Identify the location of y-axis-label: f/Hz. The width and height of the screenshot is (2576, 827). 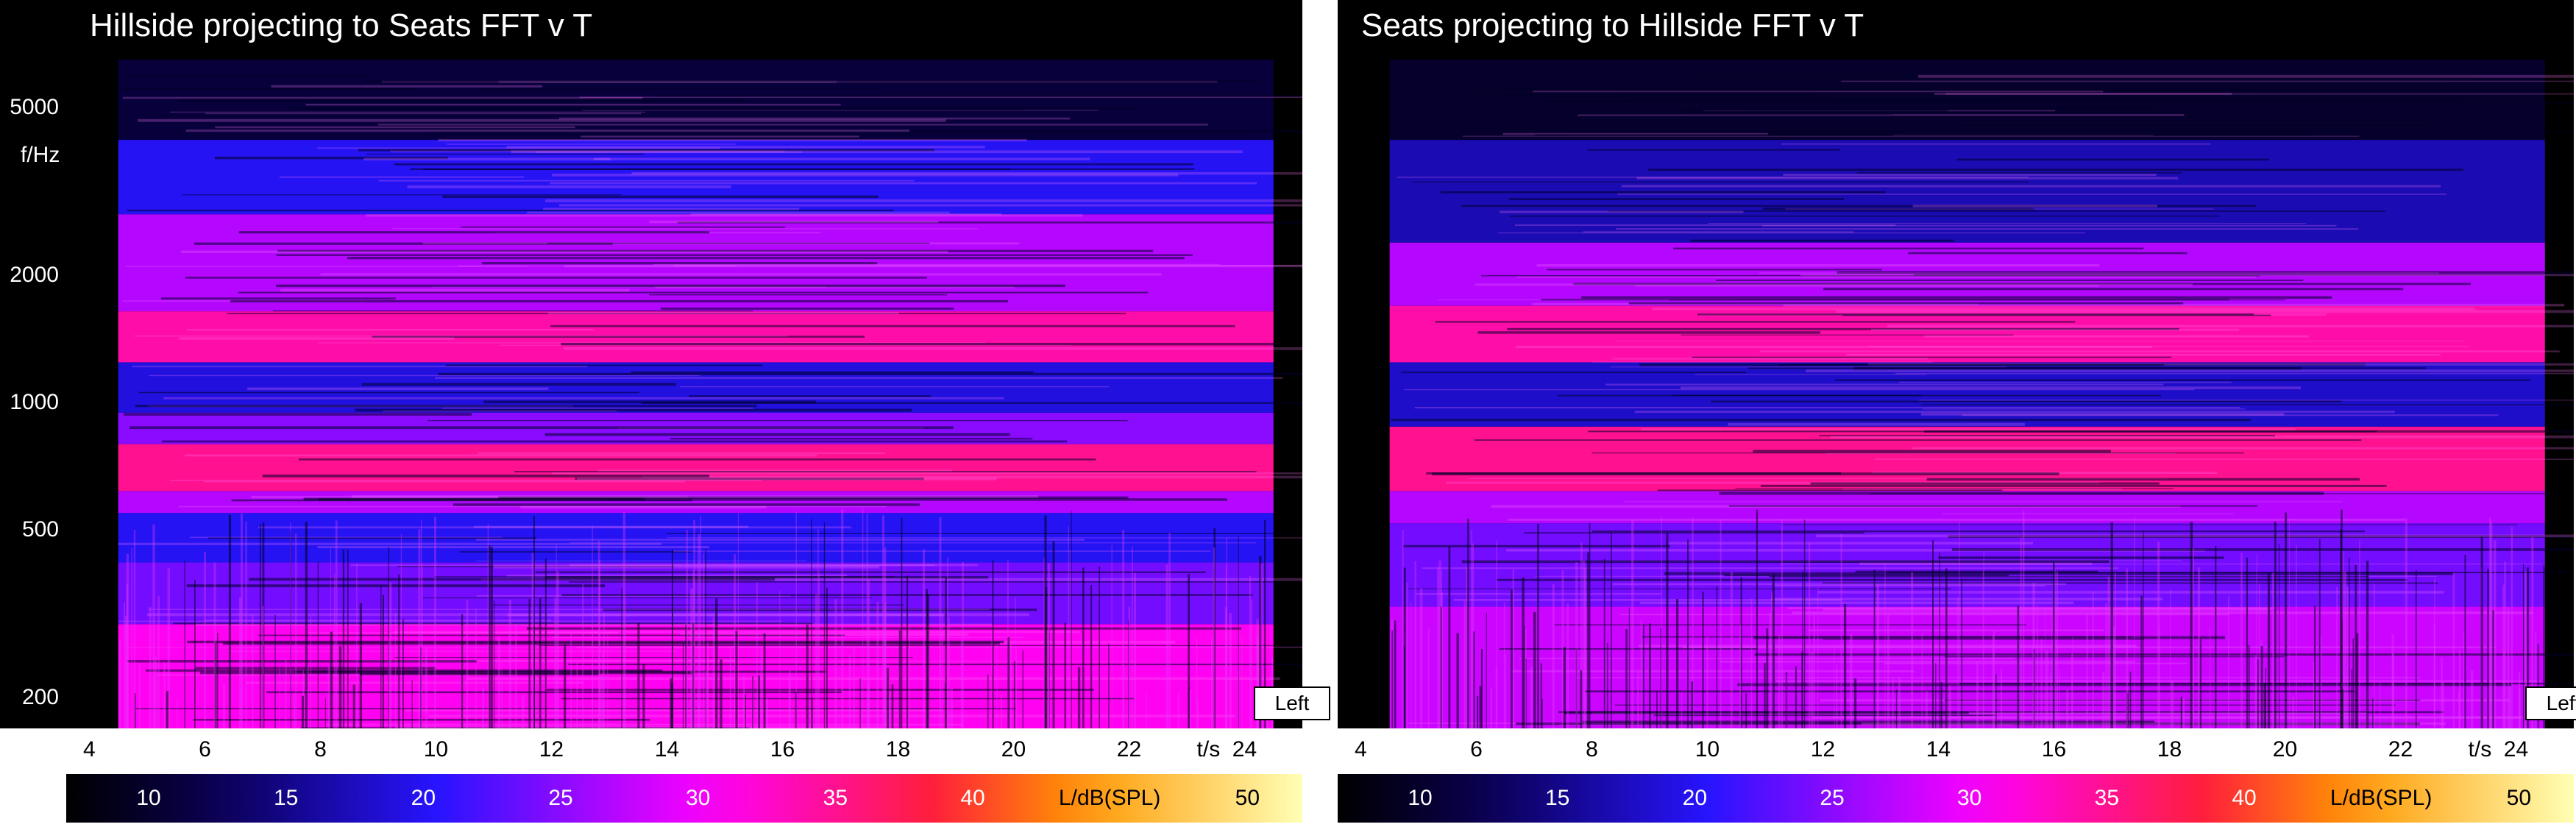
(40, 155).